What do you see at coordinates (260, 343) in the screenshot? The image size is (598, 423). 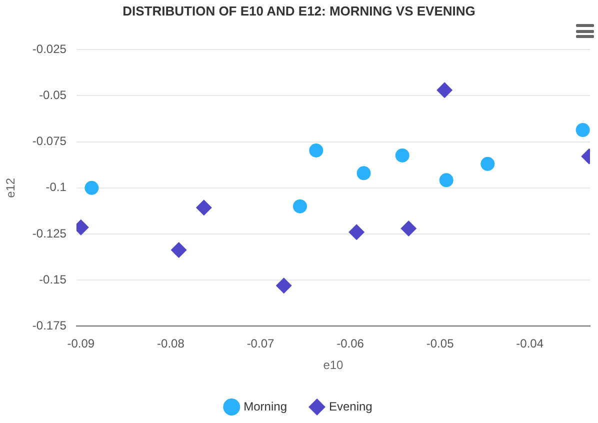 I see `x-tick-label: -0.07` at bounding box center [260, 343].